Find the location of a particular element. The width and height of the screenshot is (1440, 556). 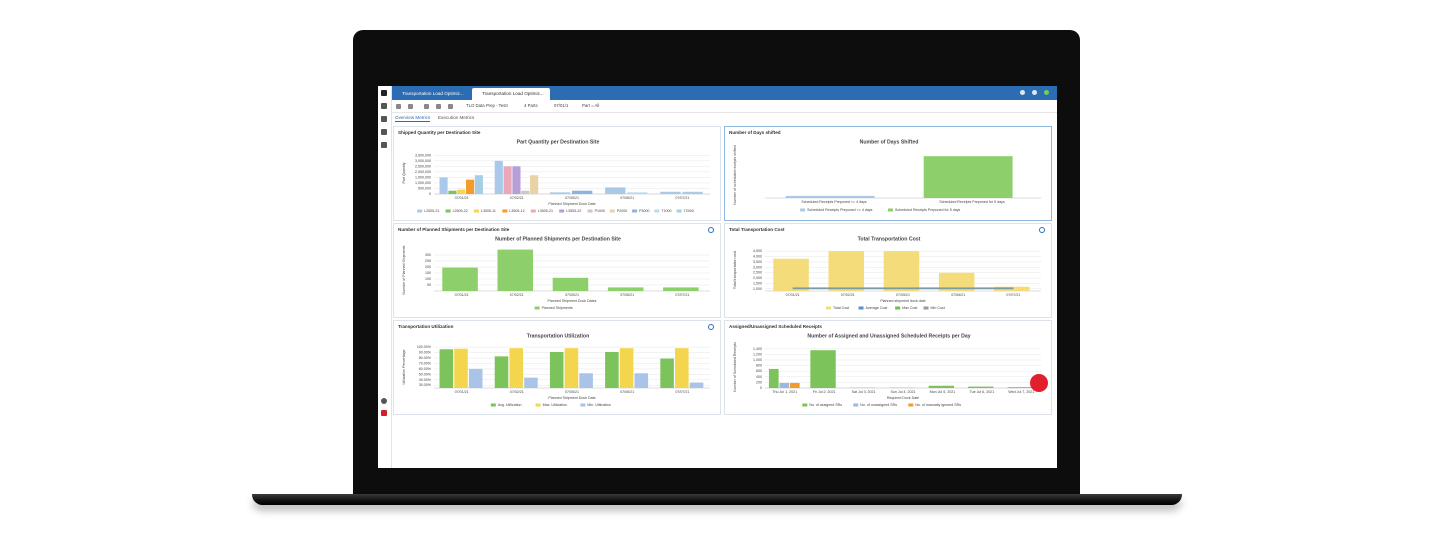

x-axis-label: Planned Shipment Dock Date is located at coordinates (571, 398).